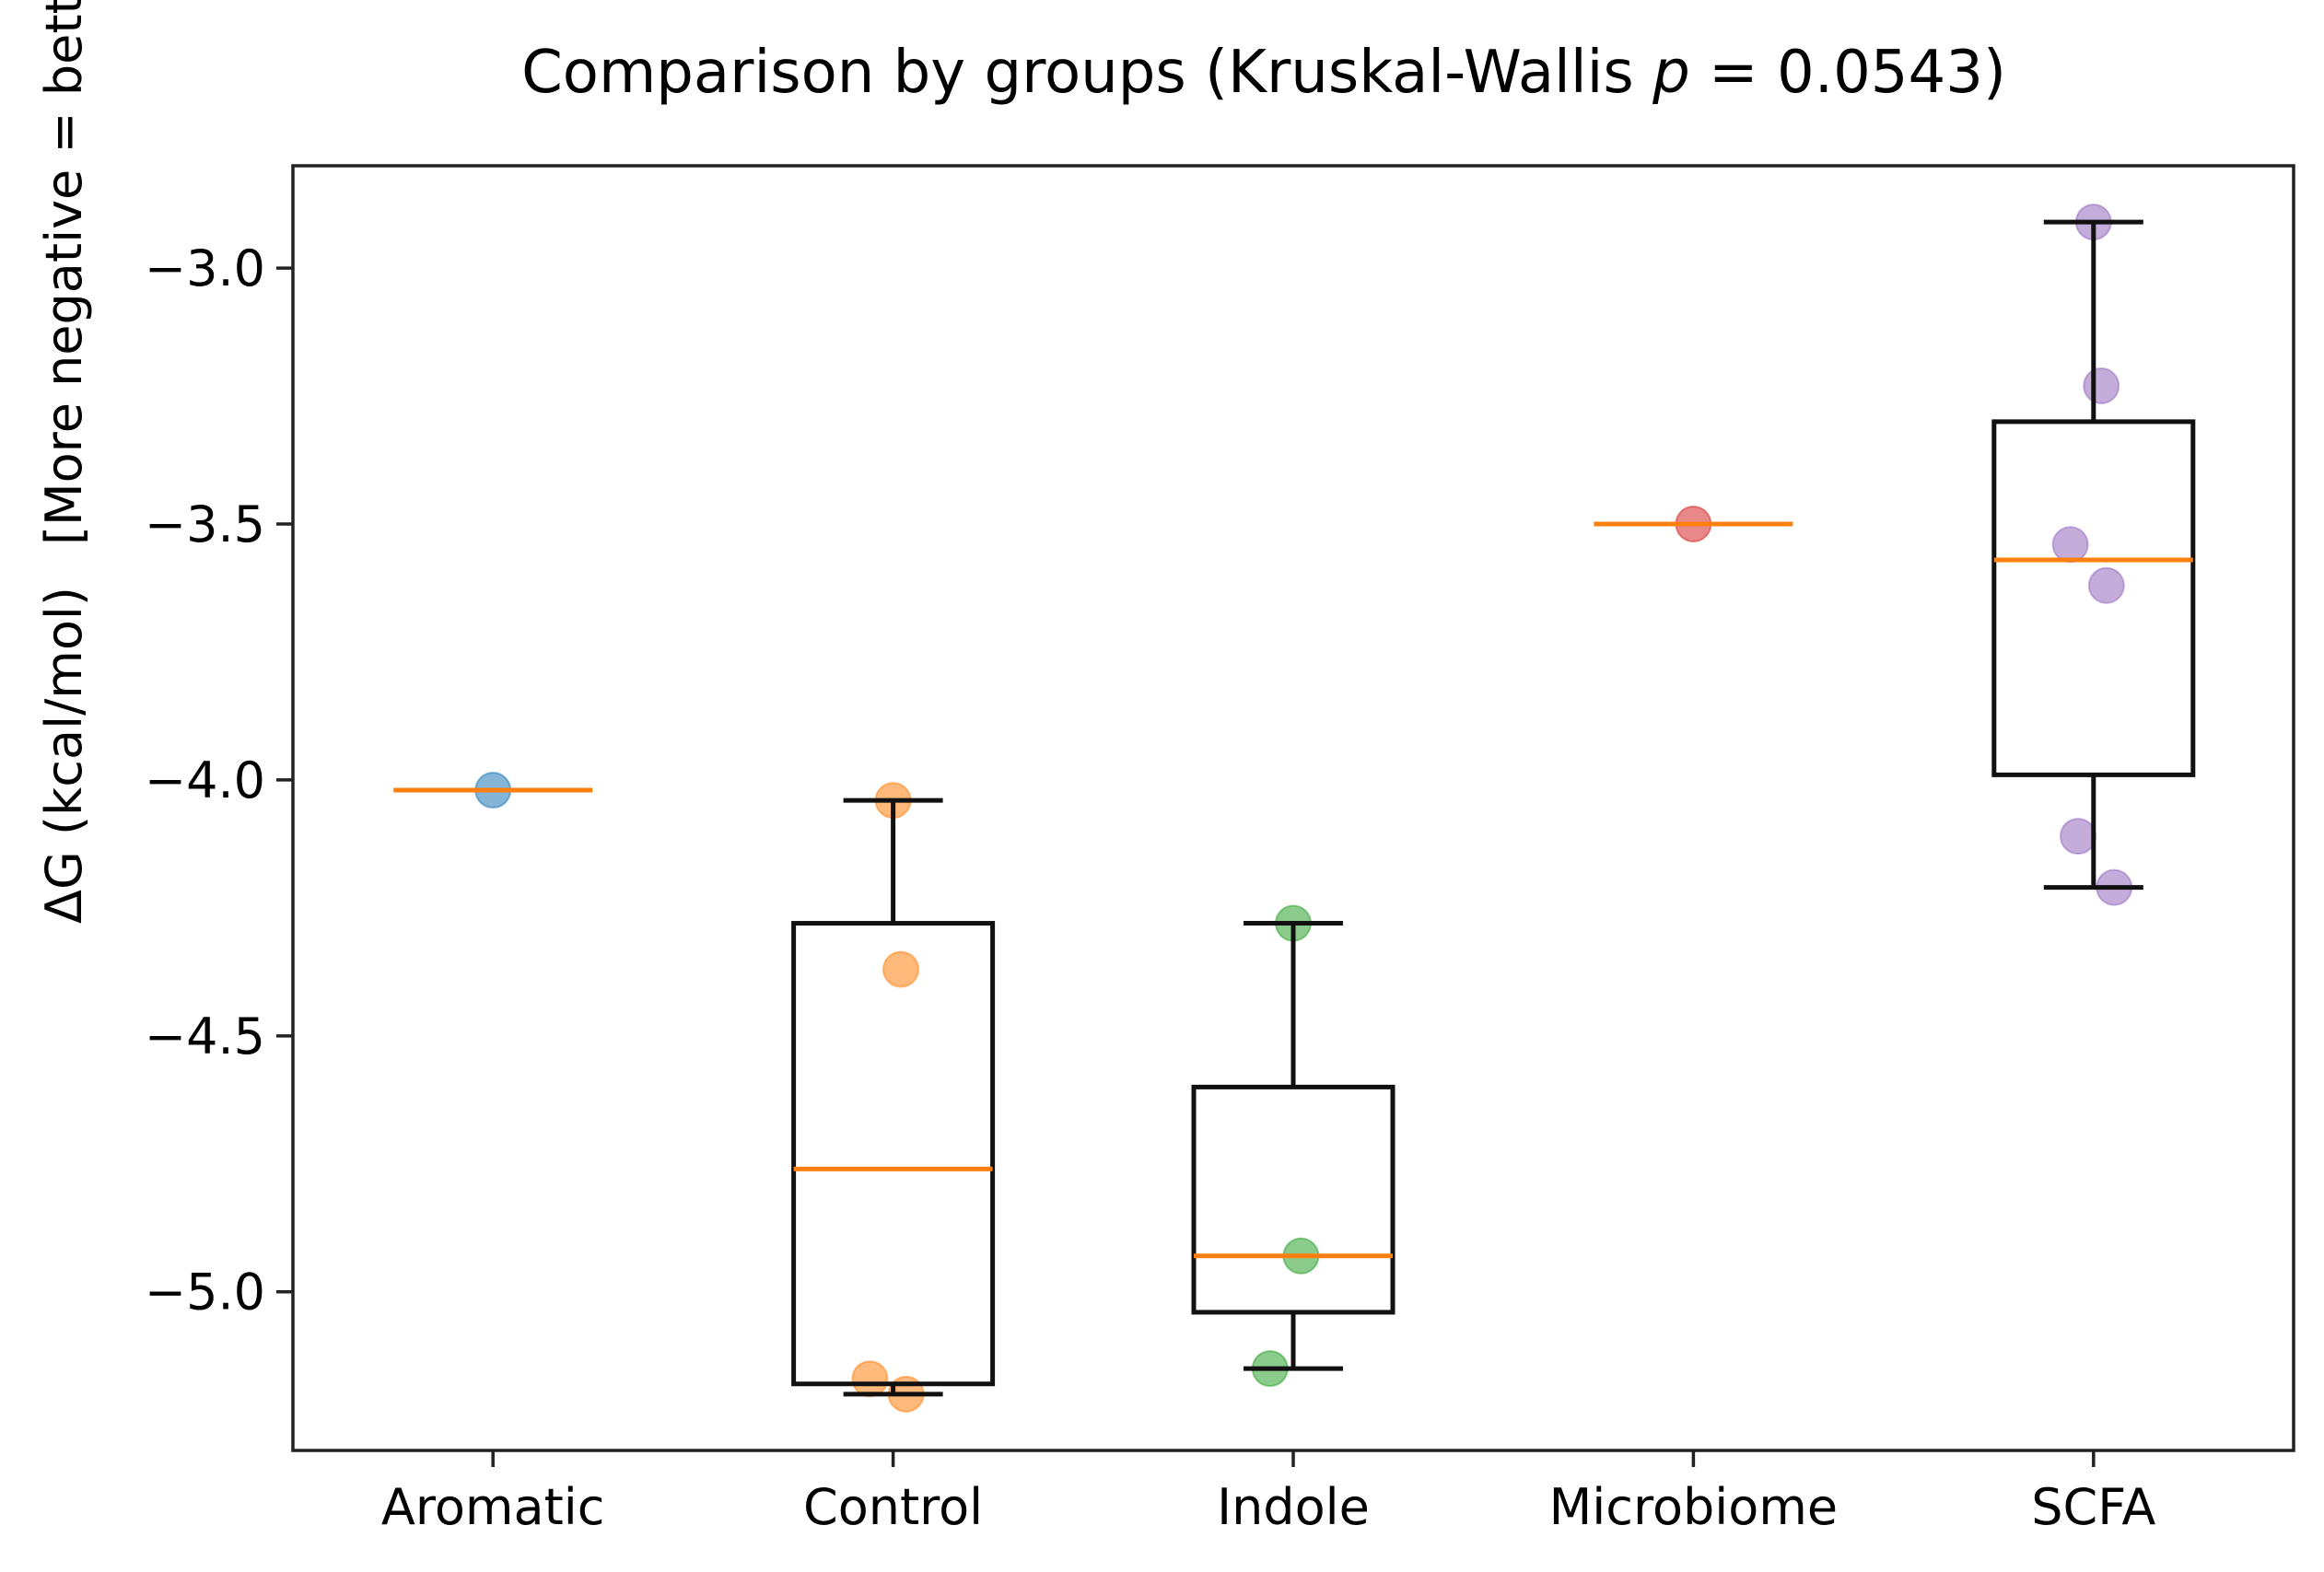 Image resolution: width=2324 pixels, height=1572 pixels. I want to click on x-tick-label: Control, so click(893, 1507).